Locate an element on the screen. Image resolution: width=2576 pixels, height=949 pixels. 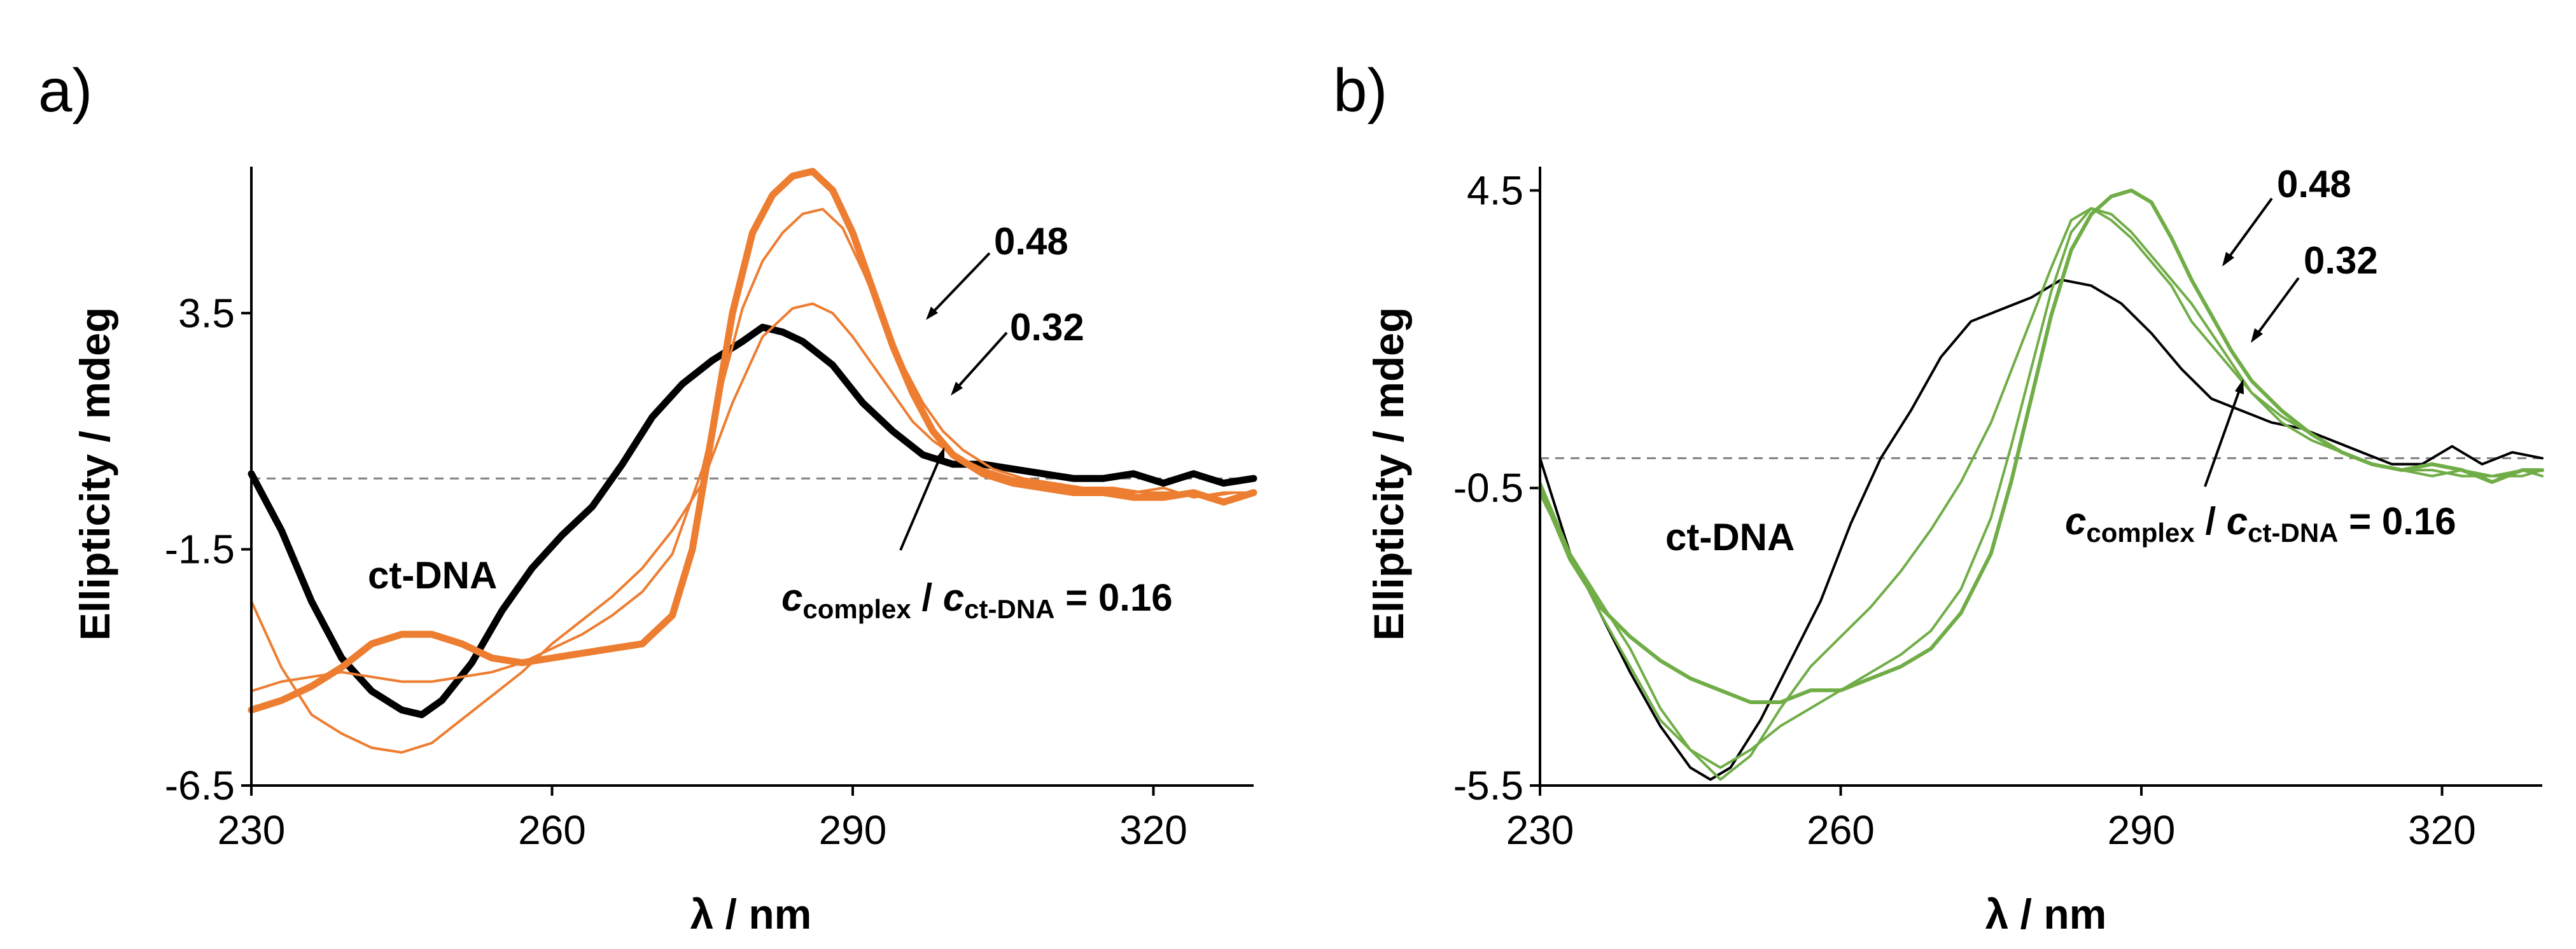
panel-a-y-ticks: -6.5 -1.5 3.5 is located at coordinates (208, 549).